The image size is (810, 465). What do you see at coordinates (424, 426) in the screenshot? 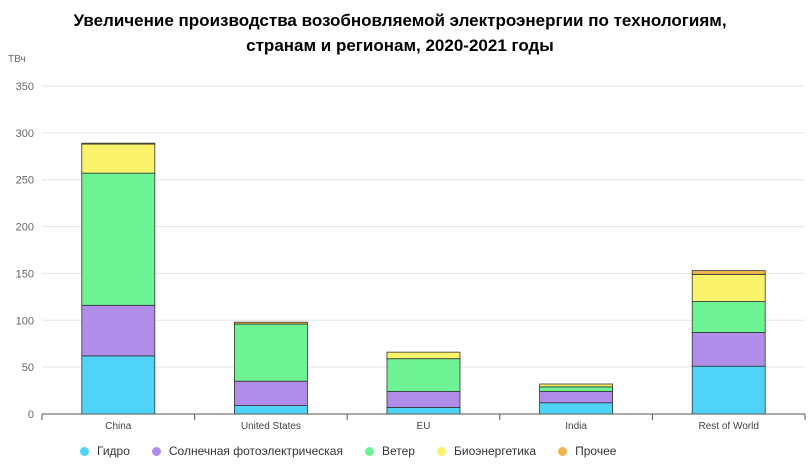
I see `x-tick-label: EU` at bounding box center [424, 426].